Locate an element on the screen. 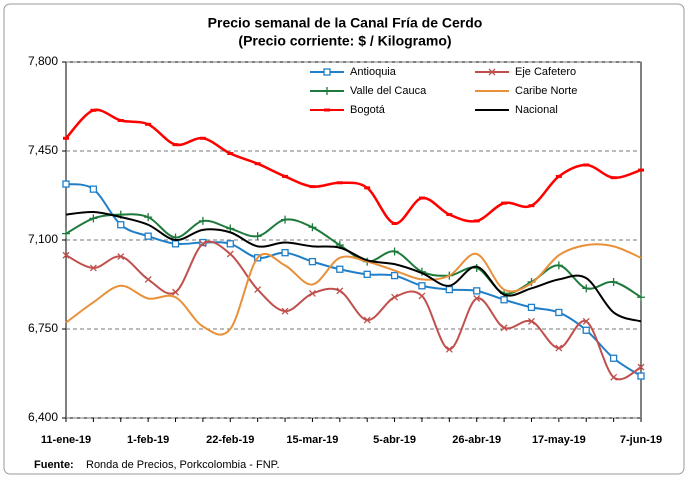 Image resolution: width=691 pixels, height=485 pixels. y-tick-label: 7,800 is located at coordinates (43, 61).